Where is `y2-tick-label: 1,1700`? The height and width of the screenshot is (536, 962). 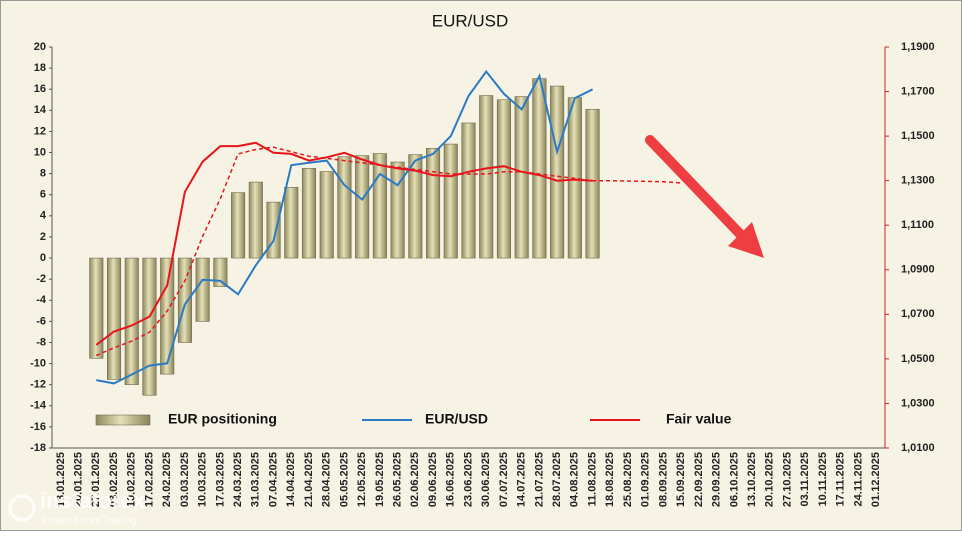 y2-tick-label: 1,1700 is located at coordinates (918, 91).